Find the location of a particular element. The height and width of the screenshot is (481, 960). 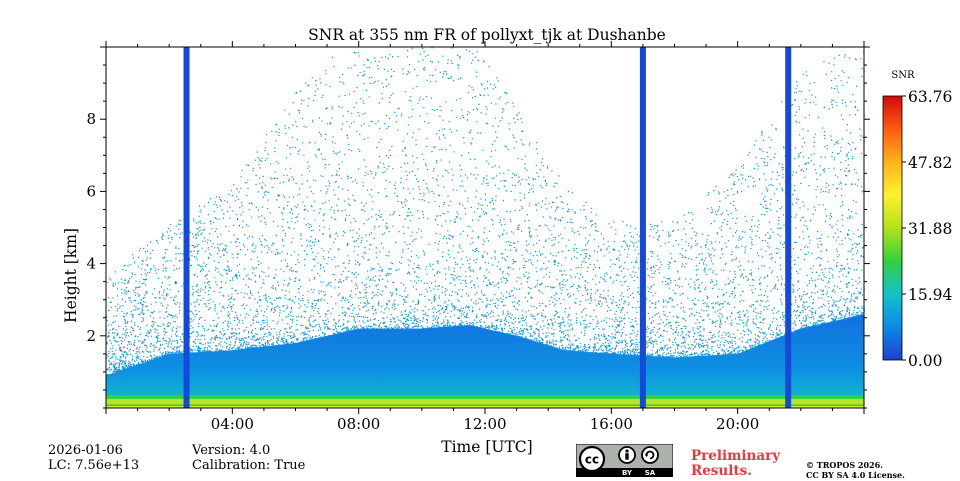

calibration-label: Calibration: True is located at coordinates (249, 465).